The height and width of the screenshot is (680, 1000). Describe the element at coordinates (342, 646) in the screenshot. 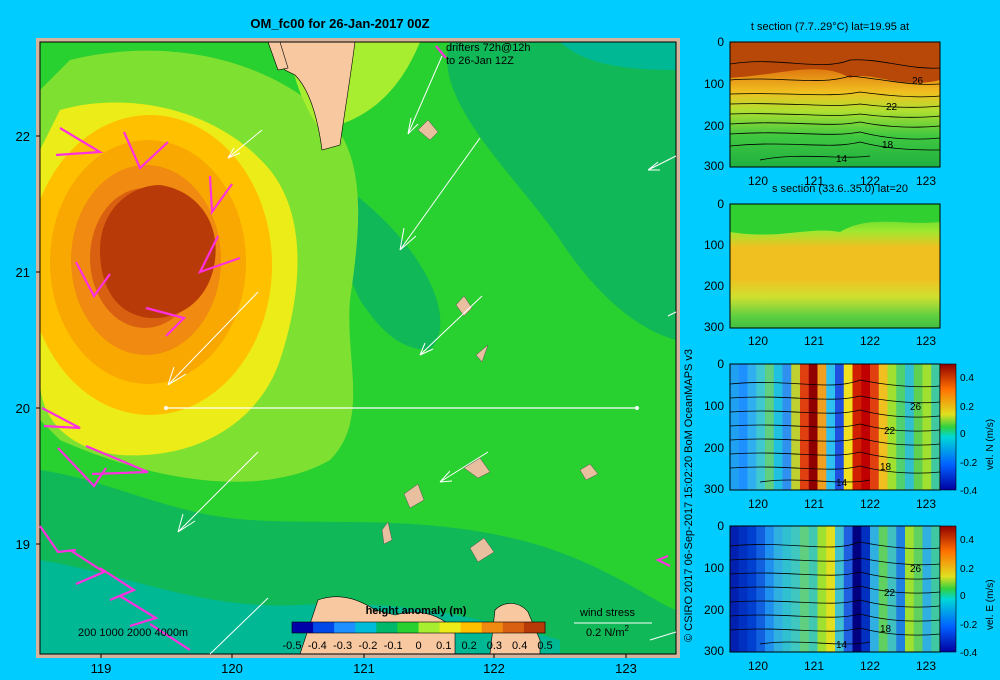

I see `colorbar-tick-label: -0.3` at that location.